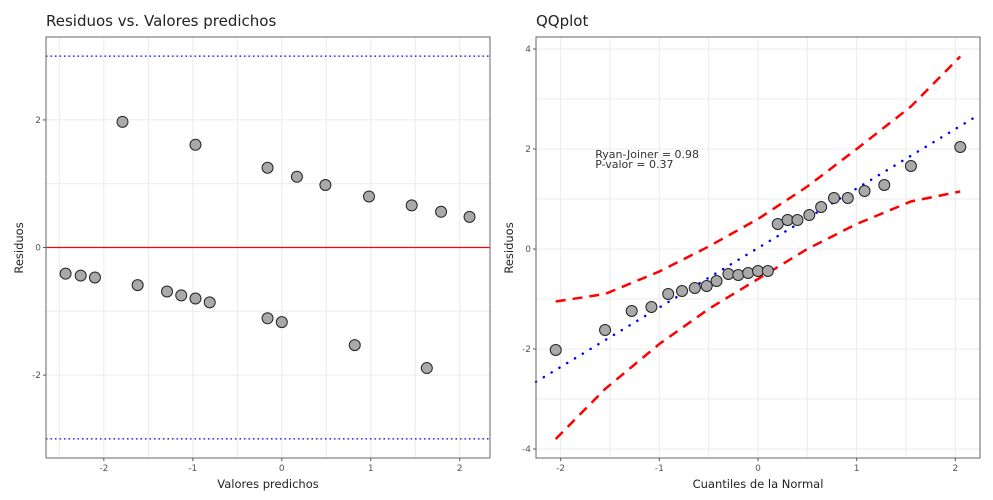 The width and height of the screenshot is (993, 500). What do you see at coordinates (647, 154) in the screenshot?
I see `ryan-joiner-annotation: Ryan-Joiner = 0.98` at bounding box center [647, 154].